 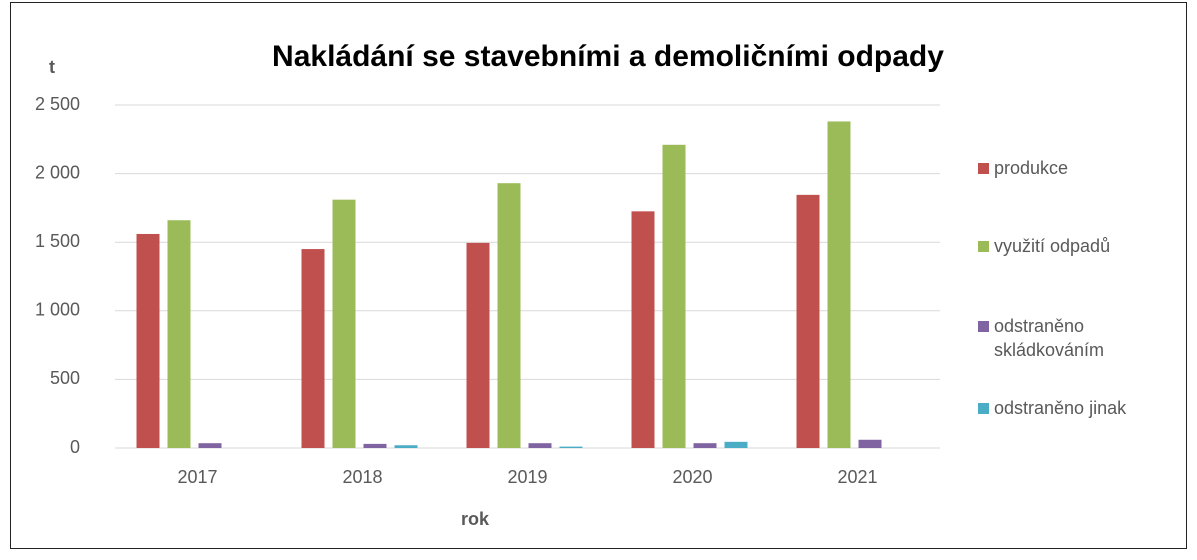 I want to click on legend-item: odstraněno jinak, so click(x=1071, y=408).